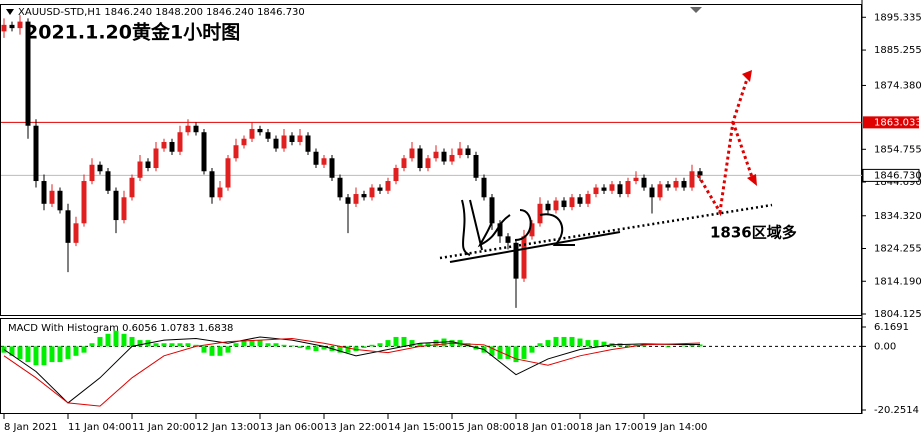 The width and height of the screenshot is (924, 440). I want to click on symbol-icon, so click(10, 12).